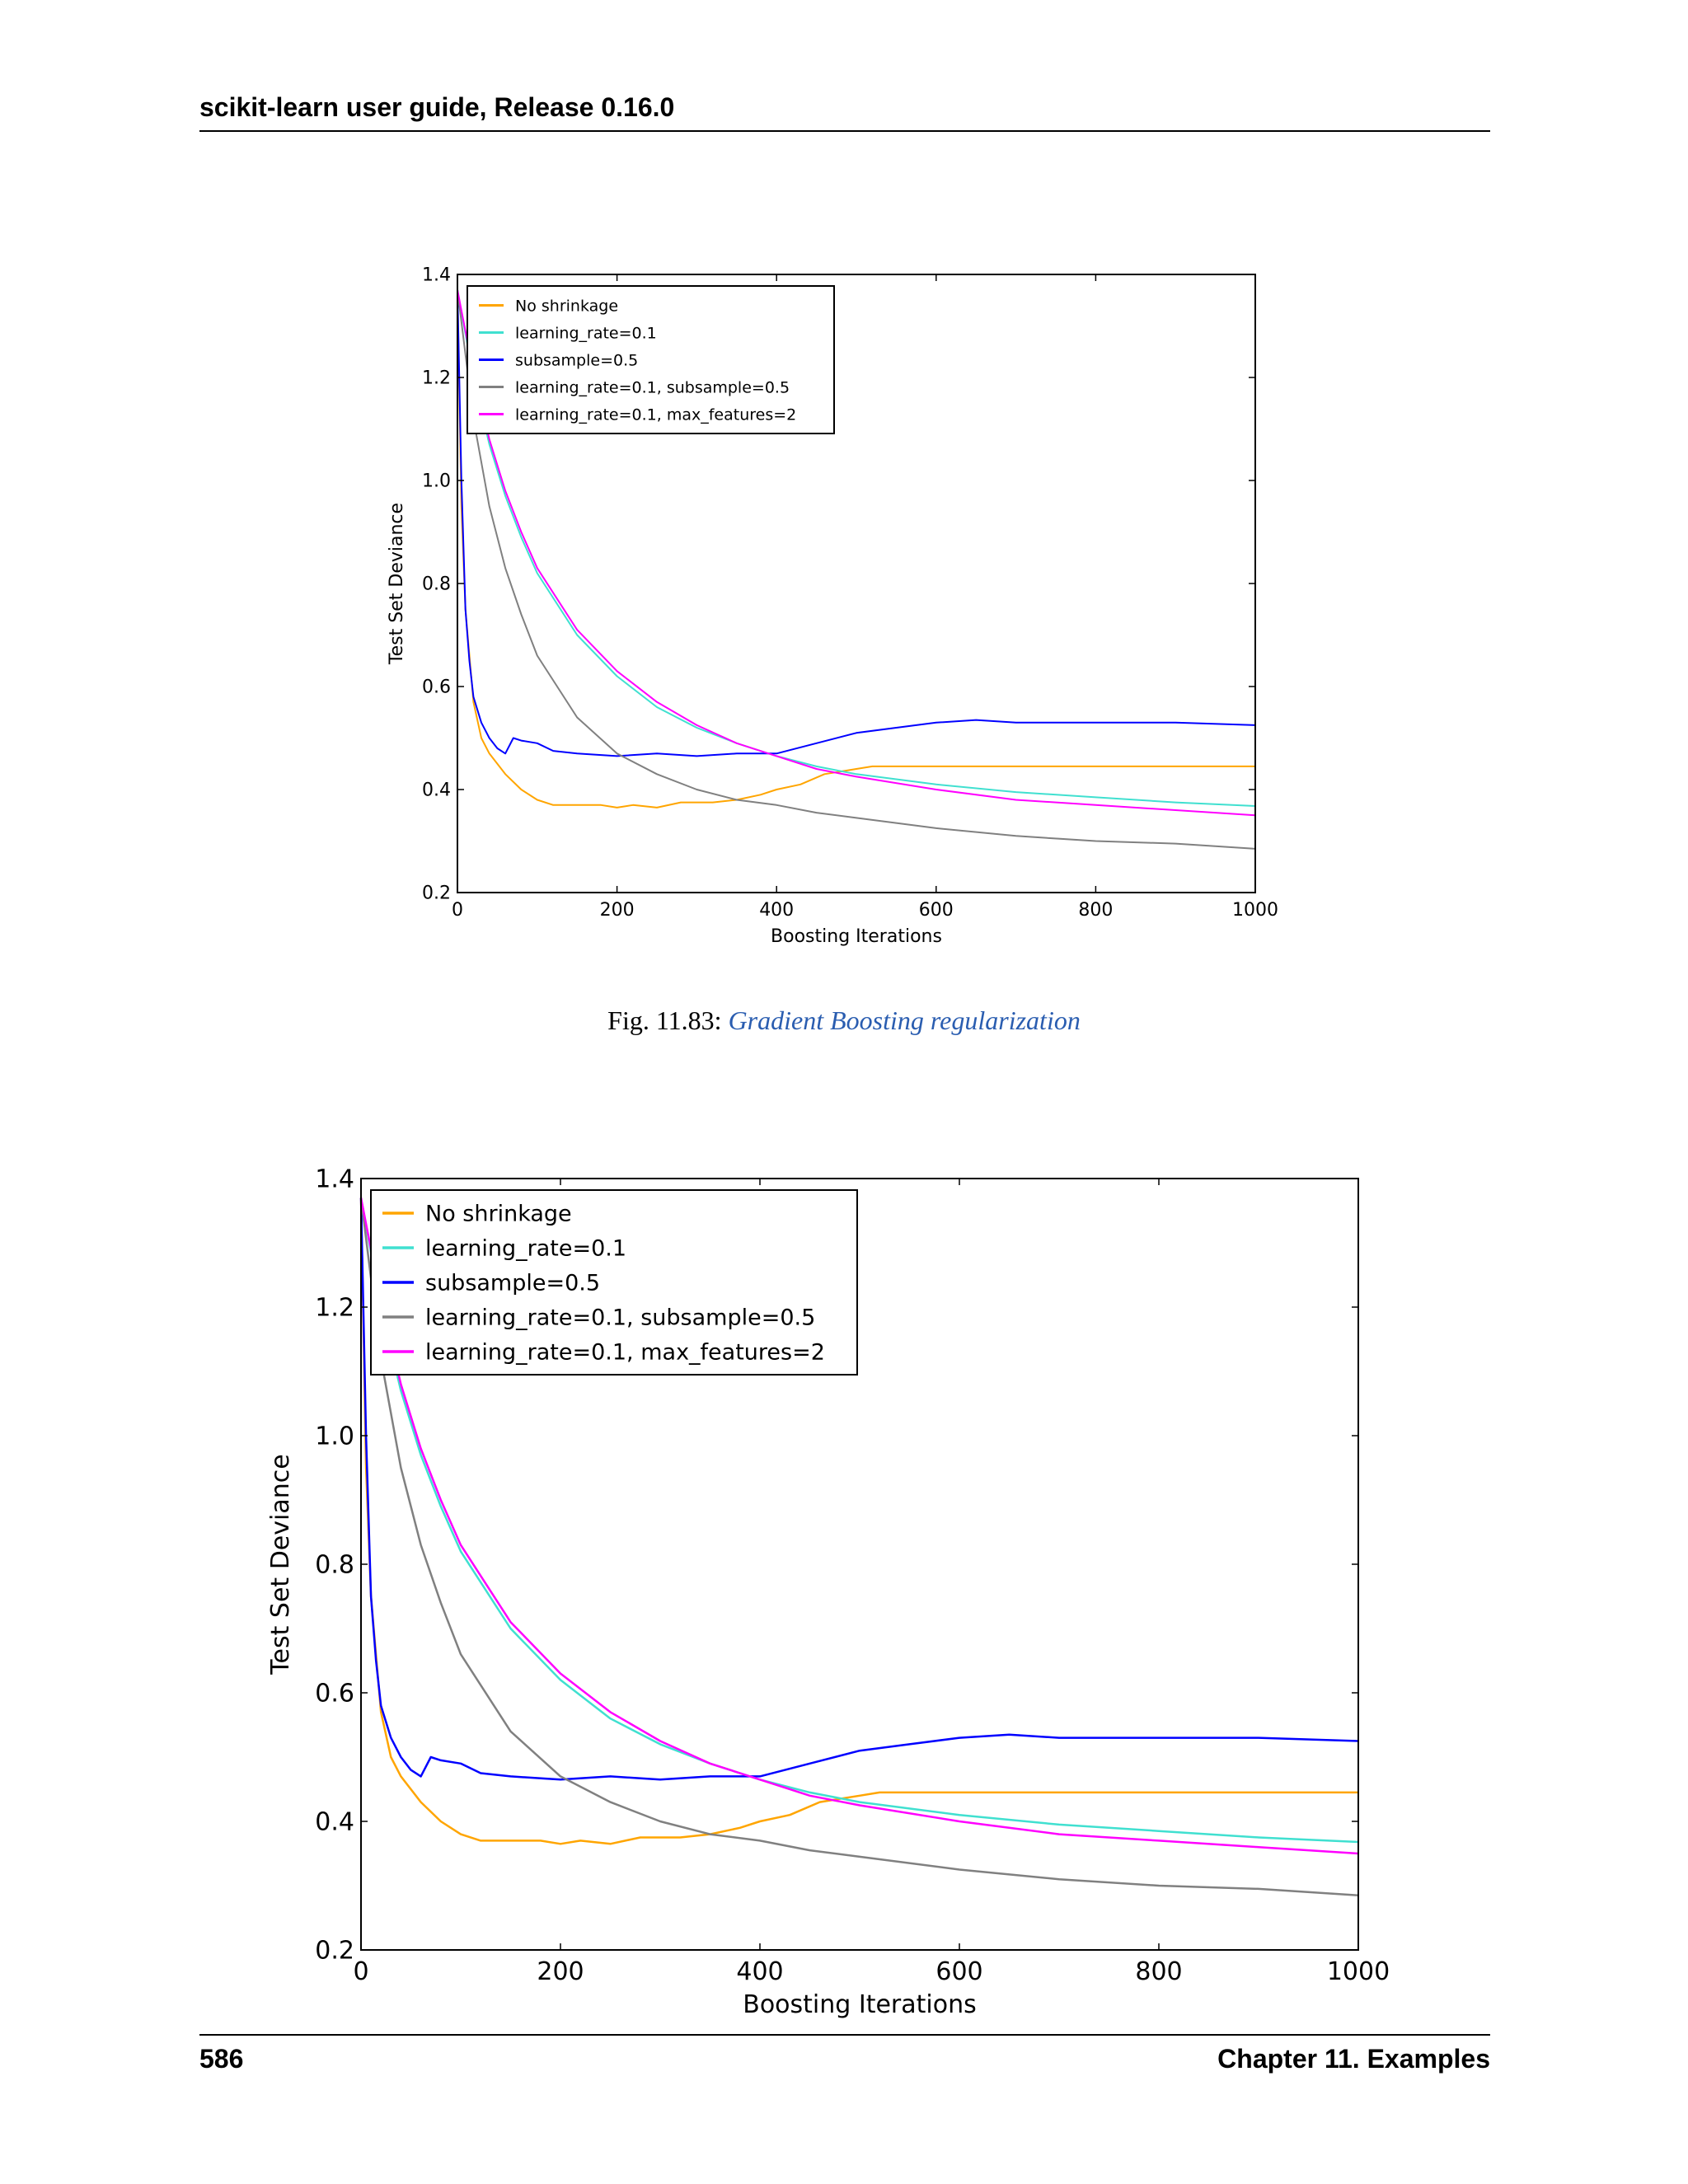  What do you see at coordinates (577, 360) in the screenshot?
I see `chart1-legend-label: subsample=0.5` at bounding box center [577, 360].